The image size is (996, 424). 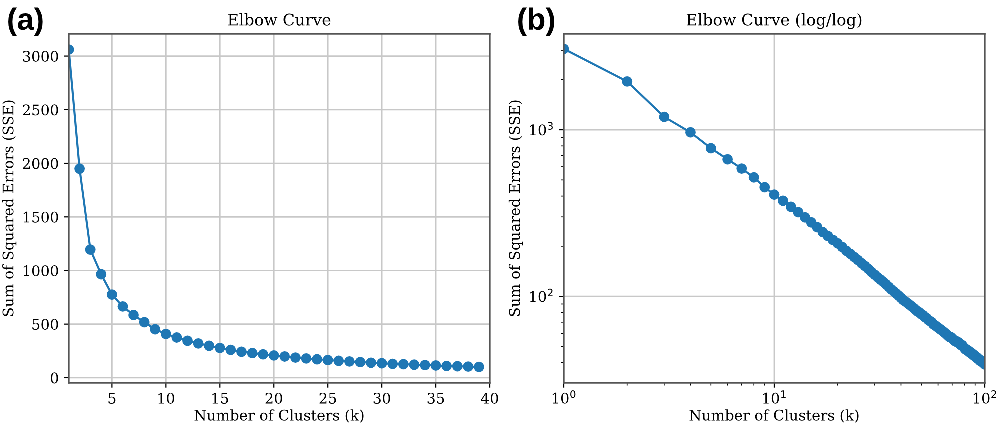 What do you see at coordinates (274, 398) in the screenshot?
I see `x-tick-label: 20` at bounding box center [274, 398].